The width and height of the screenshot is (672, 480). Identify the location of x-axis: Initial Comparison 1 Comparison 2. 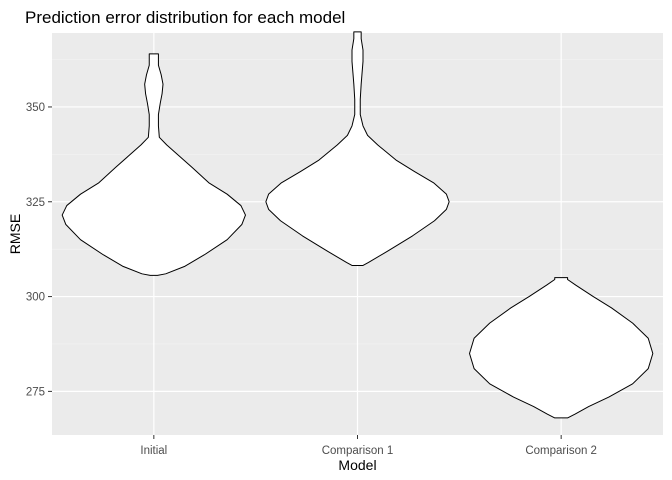
(368, 446).